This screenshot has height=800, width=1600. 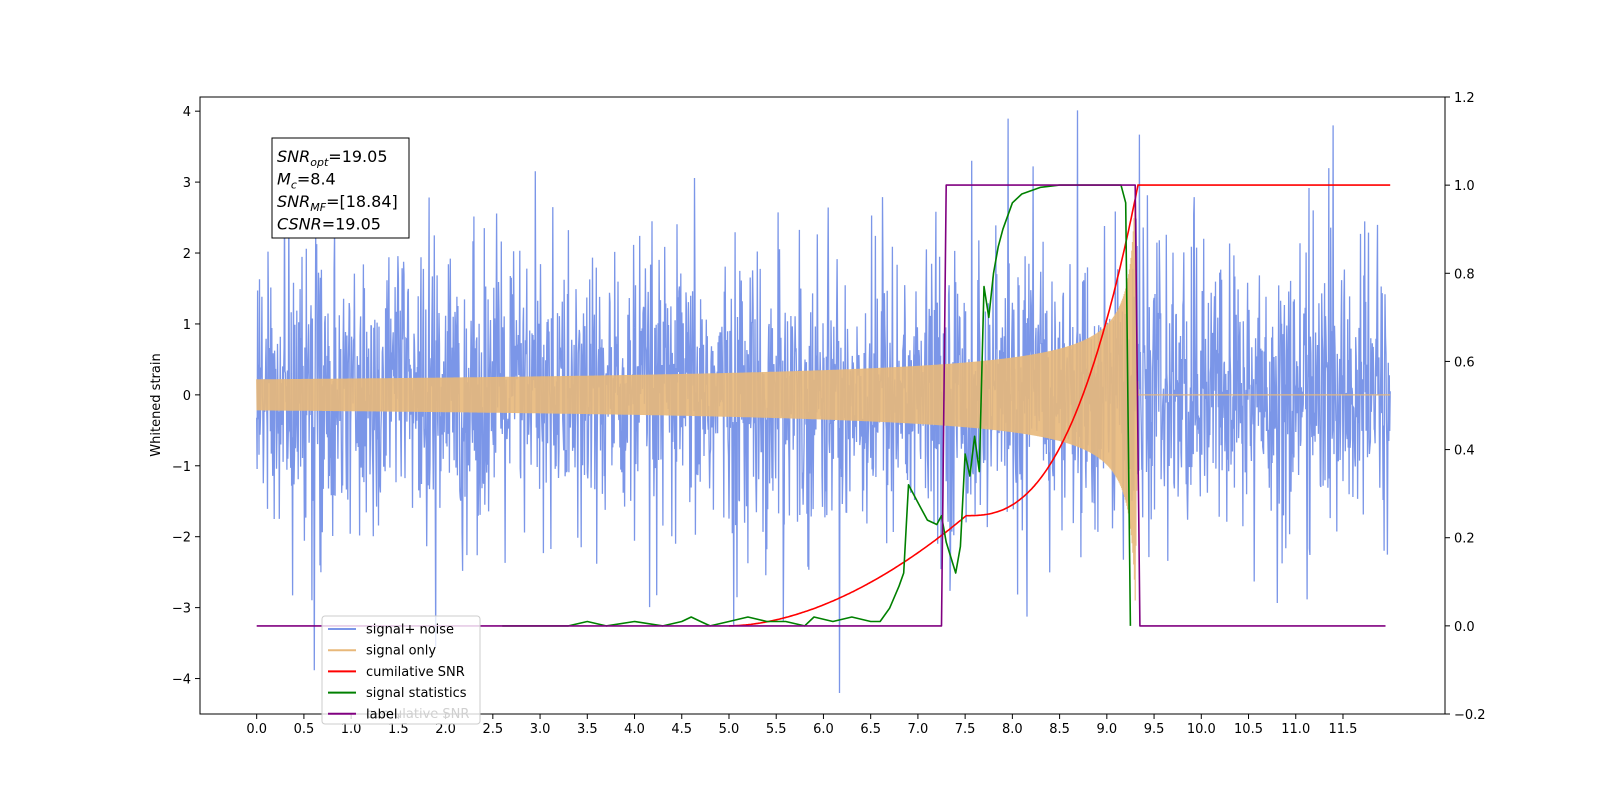 What do you see at coordinates (187, 254) in the screenshot?
I see `y-tick-label: 2` at bounding box center [187, 254].